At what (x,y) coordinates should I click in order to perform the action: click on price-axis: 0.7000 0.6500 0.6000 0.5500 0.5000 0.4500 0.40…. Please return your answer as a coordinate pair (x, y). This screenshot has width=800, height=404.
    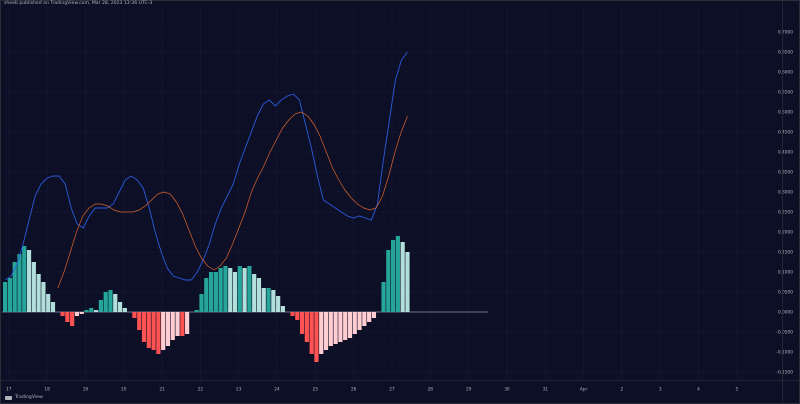
    Looking at the image, I should click on (784, 202).